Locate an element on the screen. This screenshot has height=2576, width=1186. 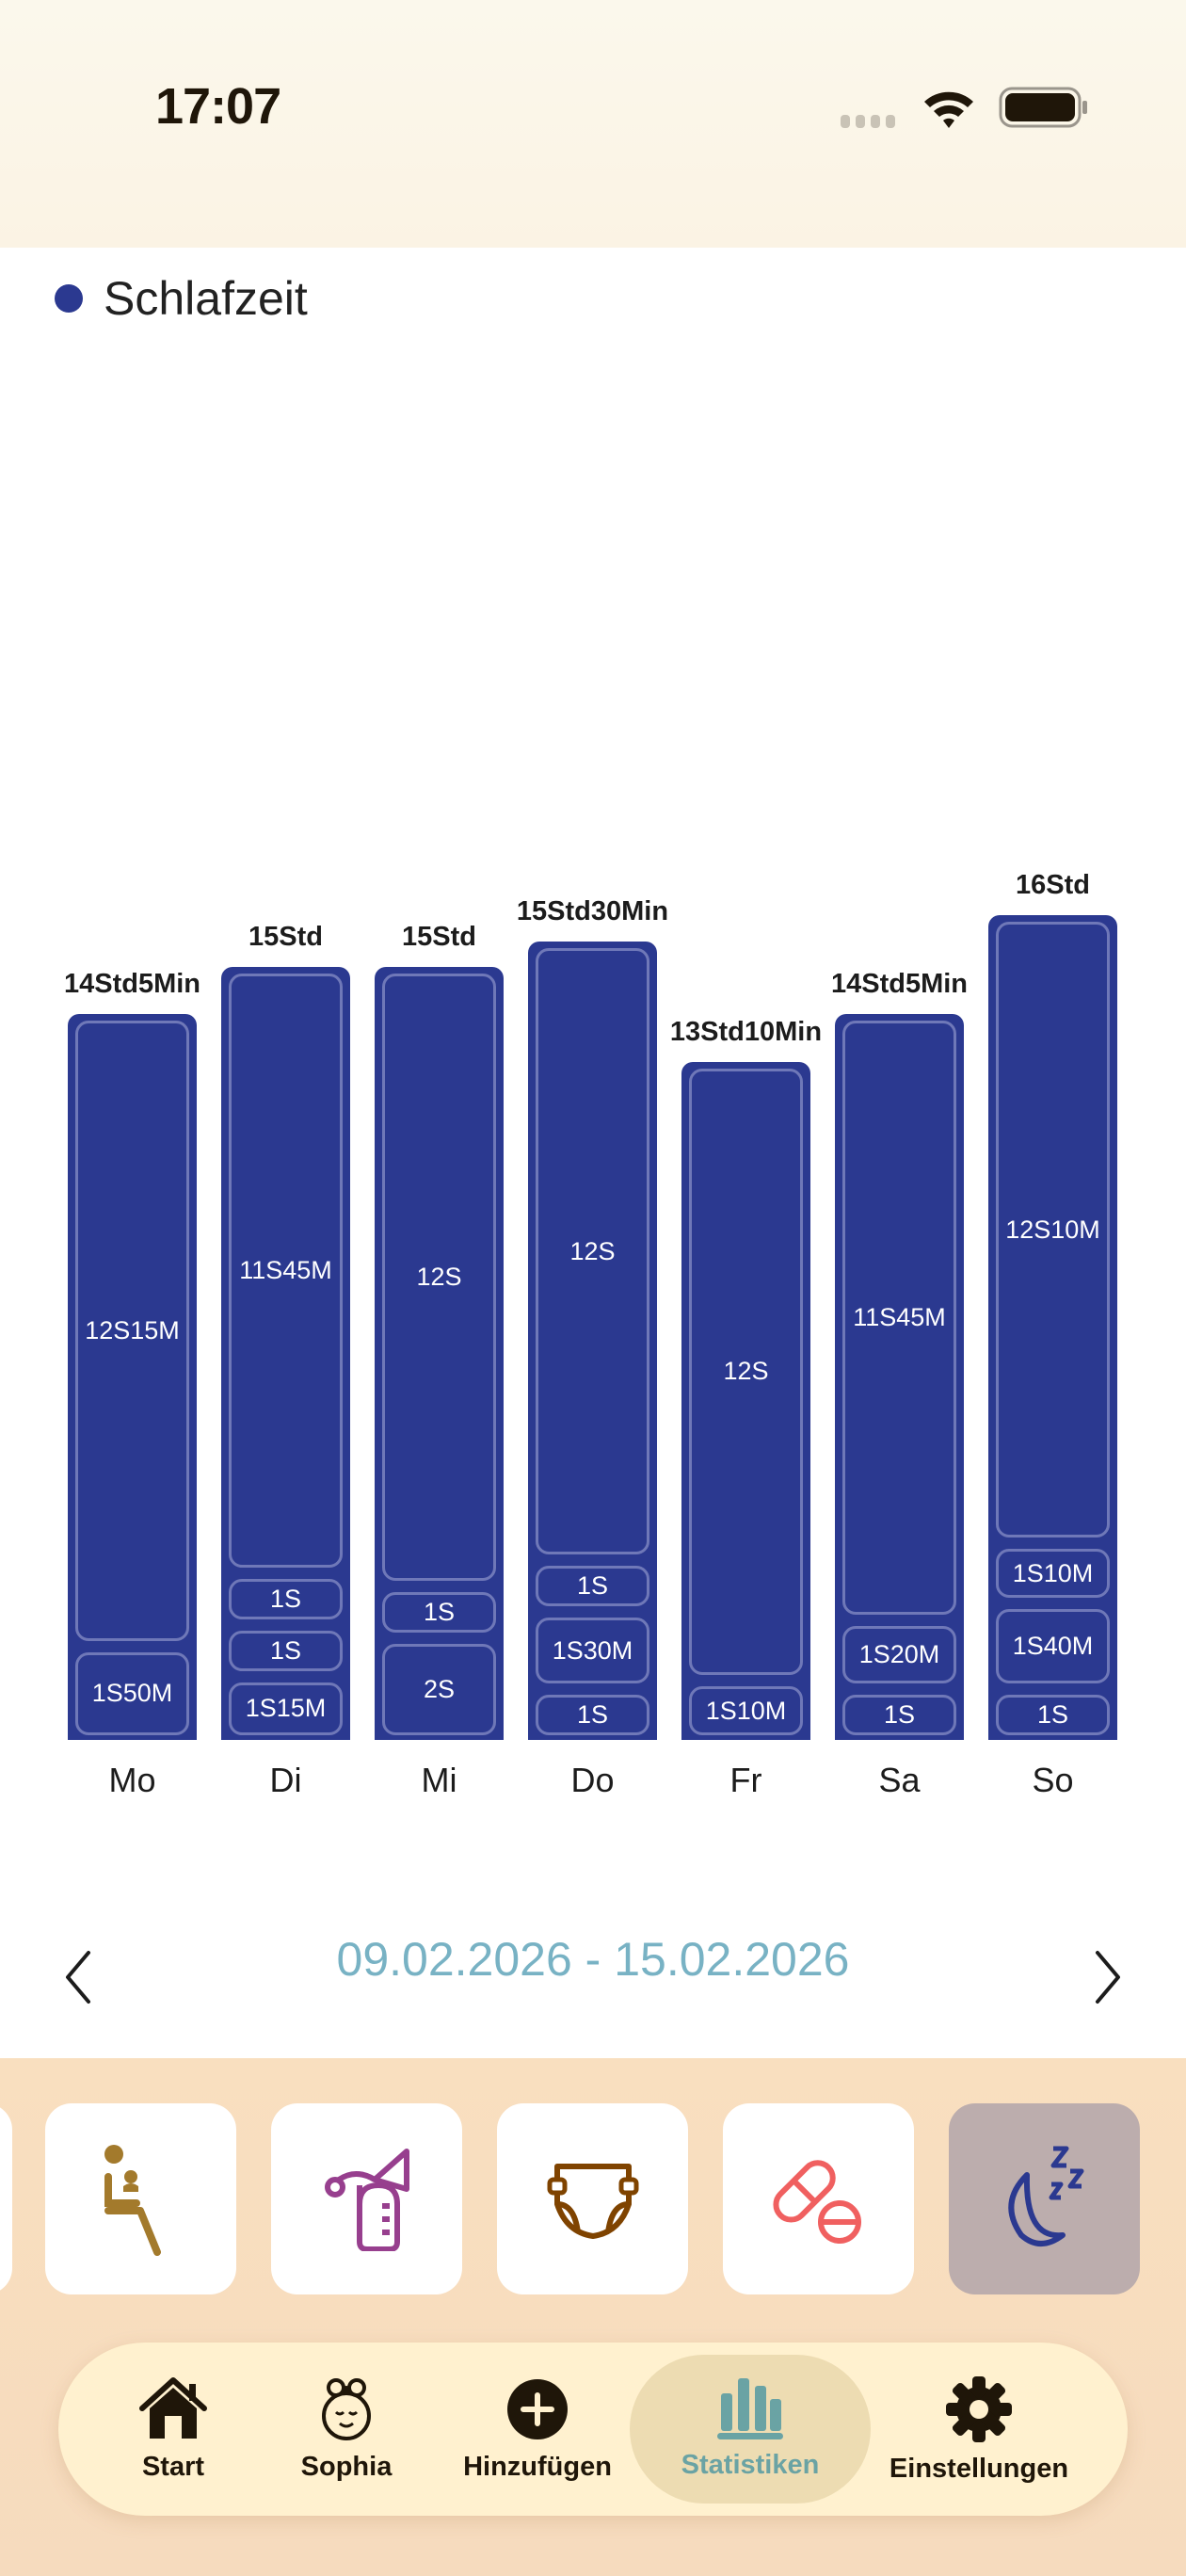
category-breast-pump is located at coordinates (366, 2198).